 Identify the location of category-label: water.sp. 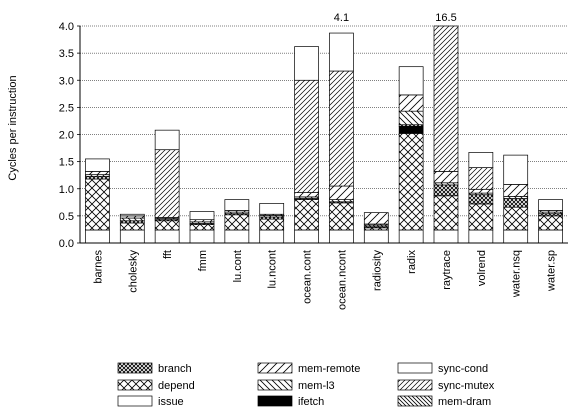
(552, 271).